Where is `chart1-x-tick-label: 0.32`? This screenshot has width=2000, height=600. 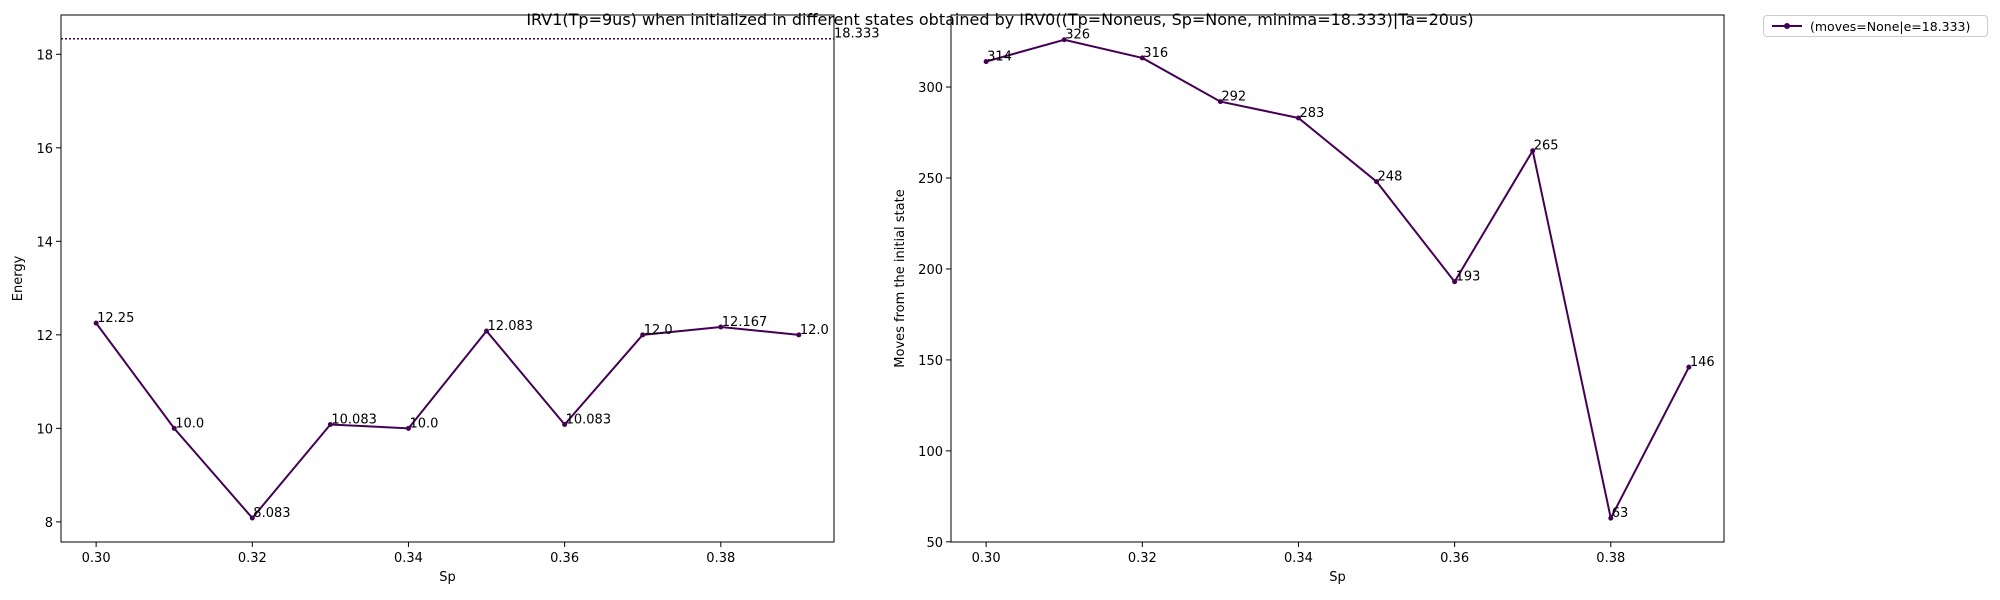
chart1-x-tick-label: 0.32 is located at coordinates (252, 558).